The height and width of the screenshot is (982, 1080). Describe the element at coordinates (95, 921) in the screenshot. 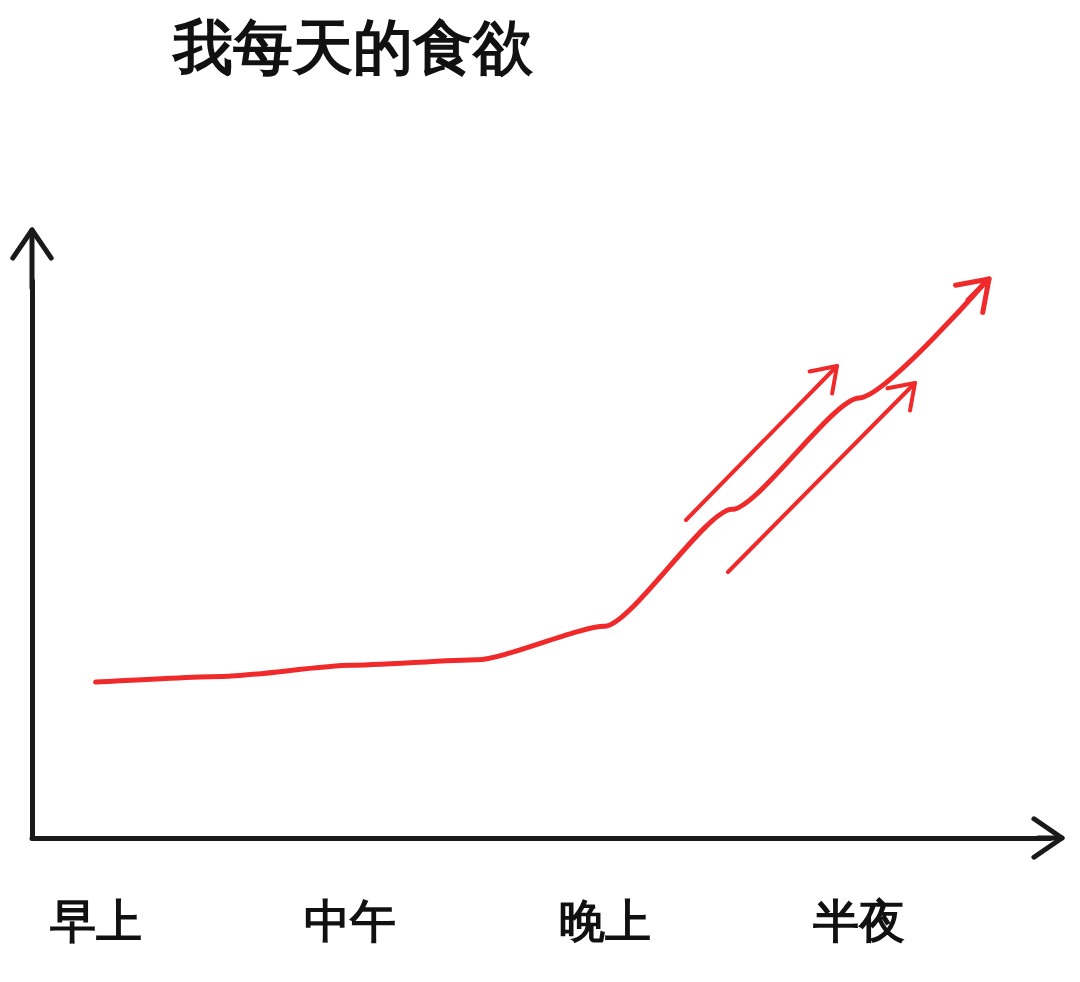

I see `x-tick-label: 早上` at that location.